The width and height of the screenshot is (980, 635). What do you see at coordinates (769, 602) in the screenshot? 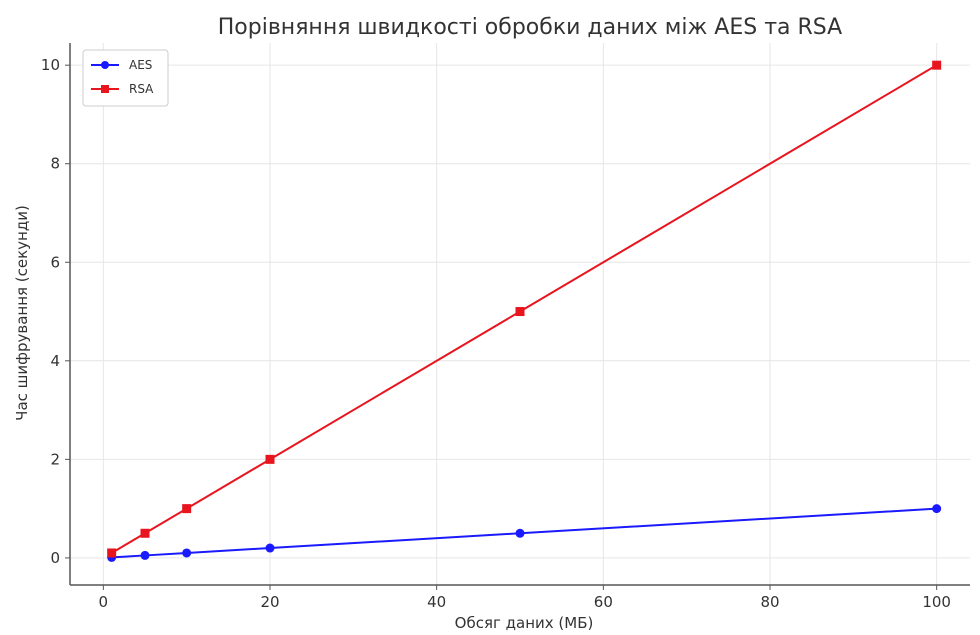
I see `x-tick-label-80: 80` at bounding box center [769, 602].